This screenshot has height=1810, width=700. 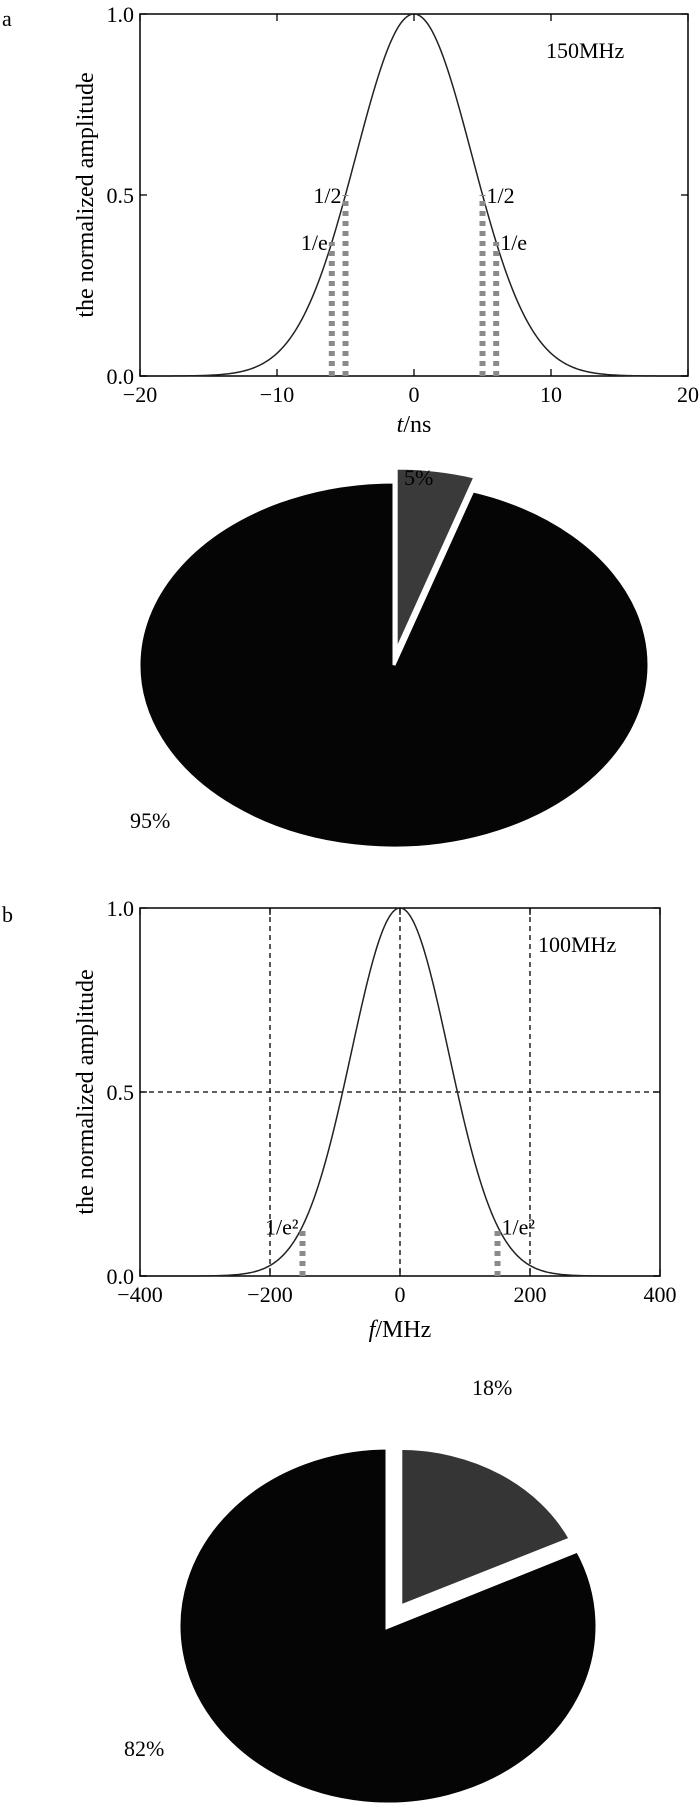 I want to click on panel-a-ylabel: the normalized amplitude, so click(x=86, y=194).